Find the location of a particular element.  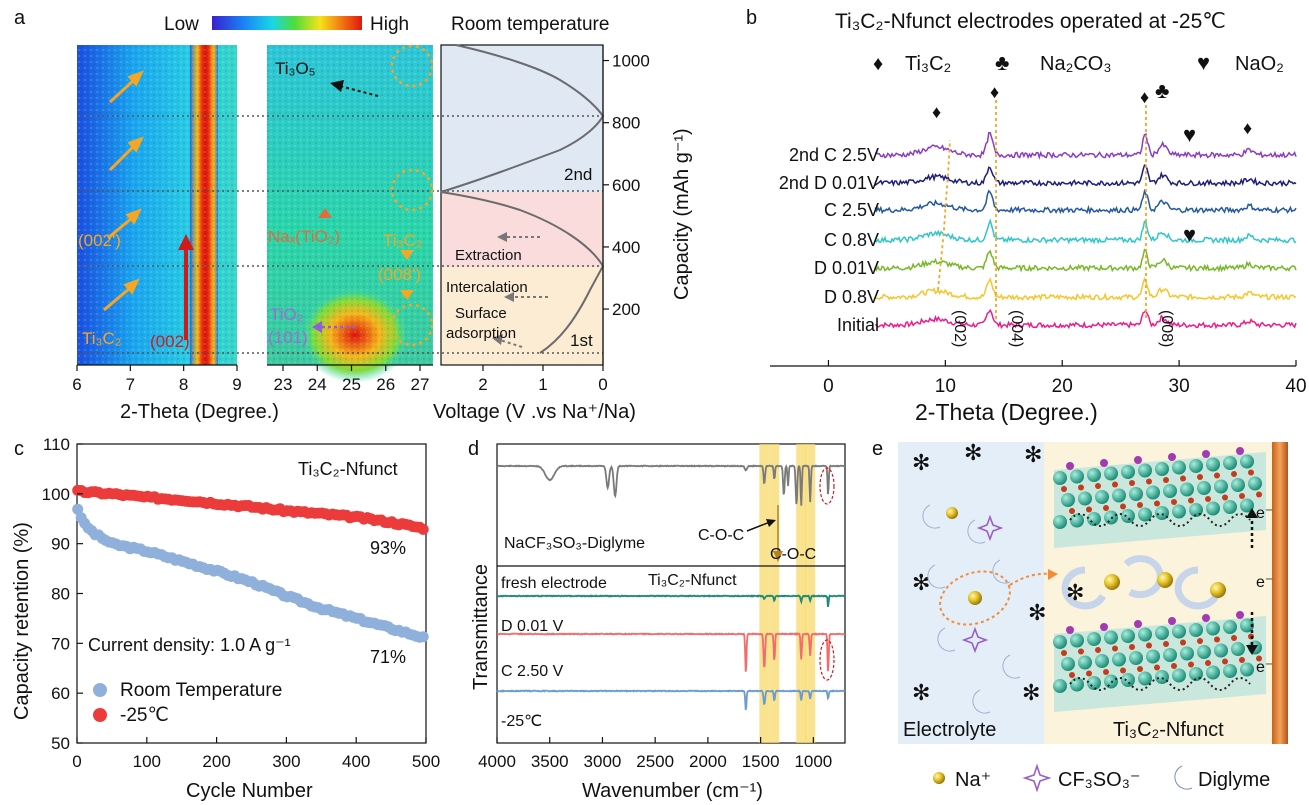

snowflake-icon: ✻ is located at coordinates (921, 582).